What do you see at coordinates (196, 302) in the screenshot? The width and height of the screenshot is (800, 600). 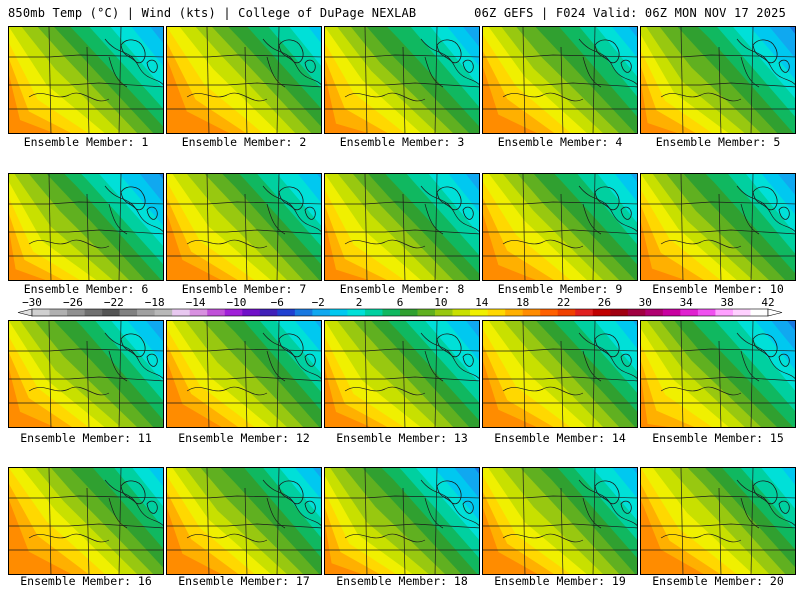 I see `colorbar-tick-label: −14` at bounding box center [196, 302].